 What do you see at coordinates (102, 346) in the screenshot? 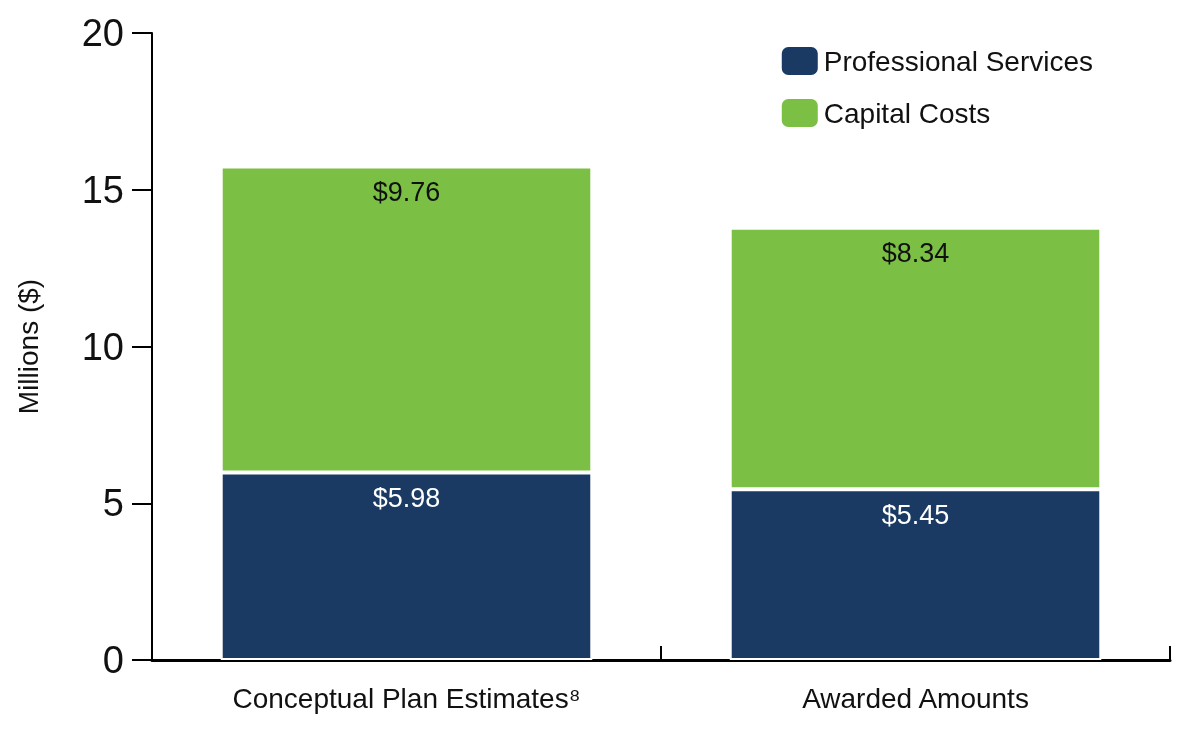
I see `y-tick-label: 10` at bounding box center [102, 346].